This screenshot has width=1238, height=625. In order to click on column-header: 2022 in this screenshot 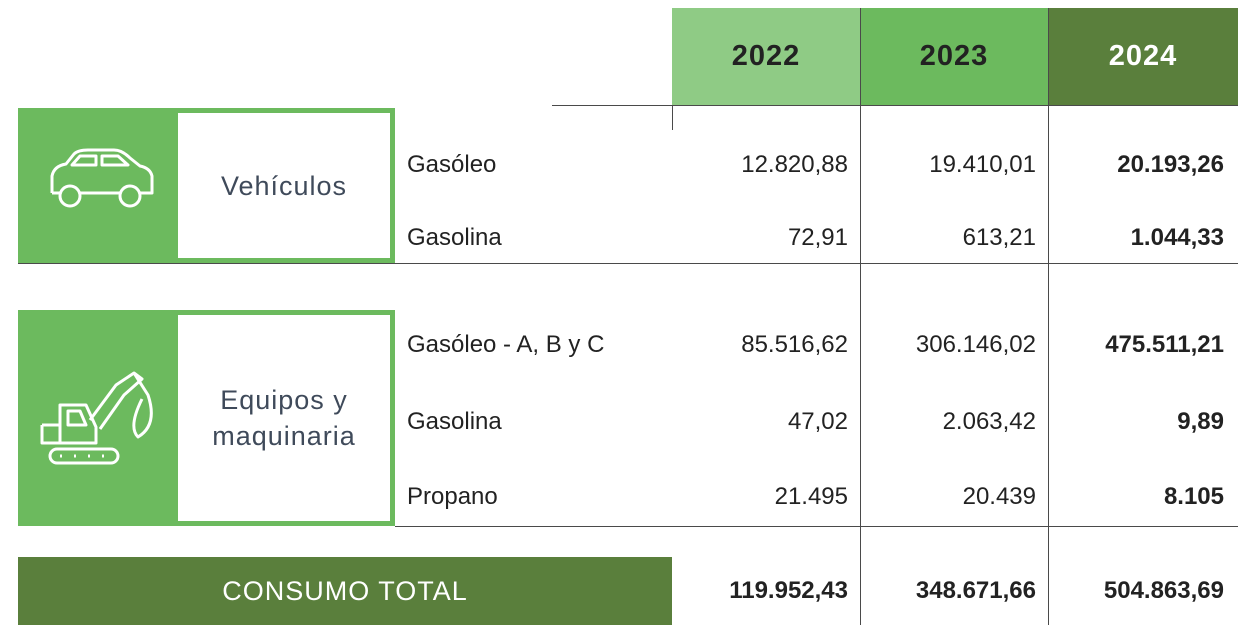, I will do `click(766, 56)`.